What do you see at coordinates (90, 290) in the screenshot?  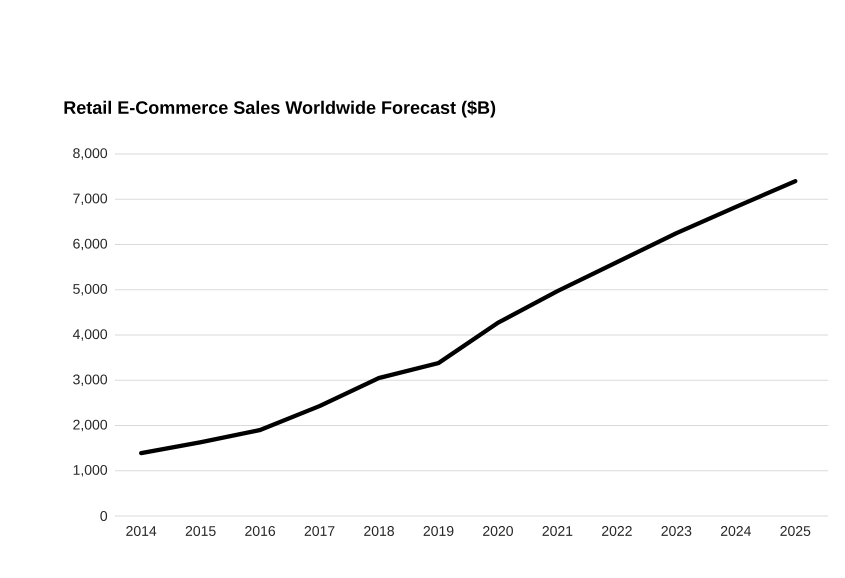 I see `y-tick-label: 5,000` at bounding box center [90, 290].